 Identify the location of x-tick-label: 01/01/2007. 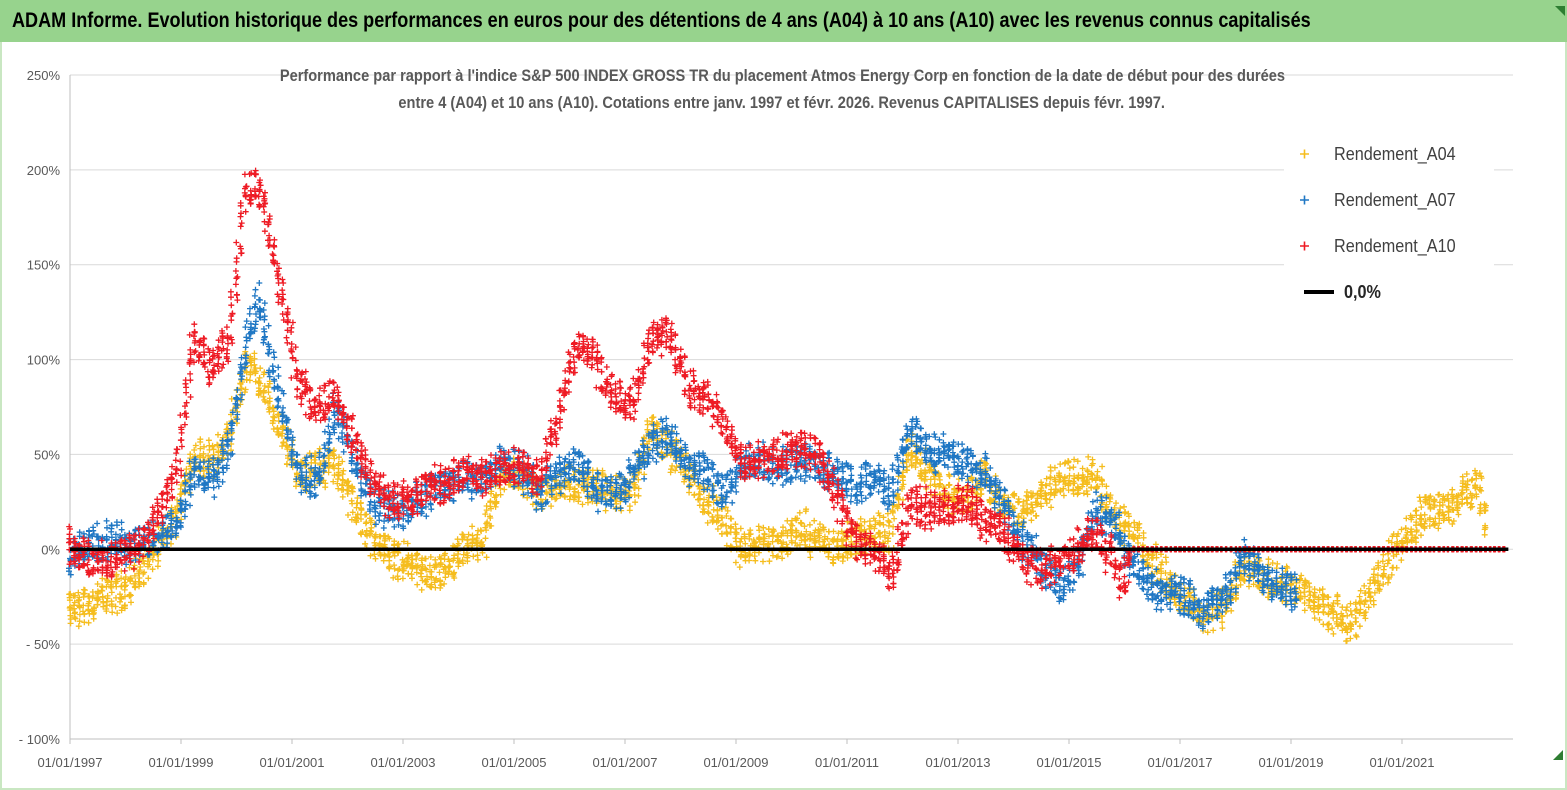
(624, 762).